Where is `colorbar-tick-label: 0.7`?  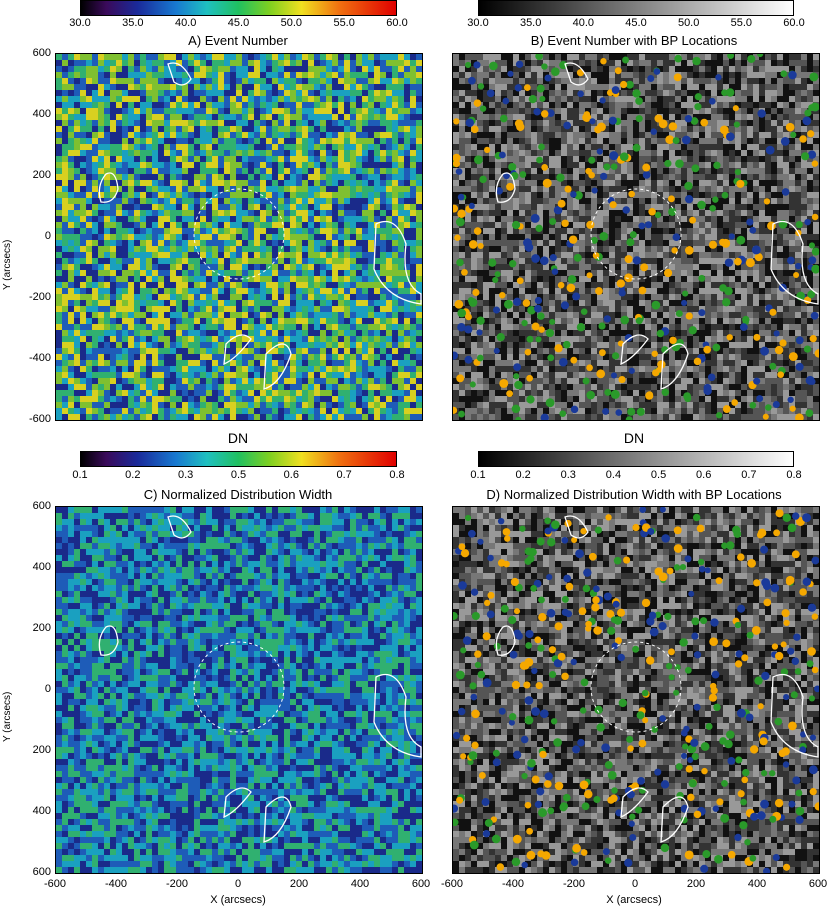 colorbar-tick-label: 0.7 is located at coordinates (344, 475).